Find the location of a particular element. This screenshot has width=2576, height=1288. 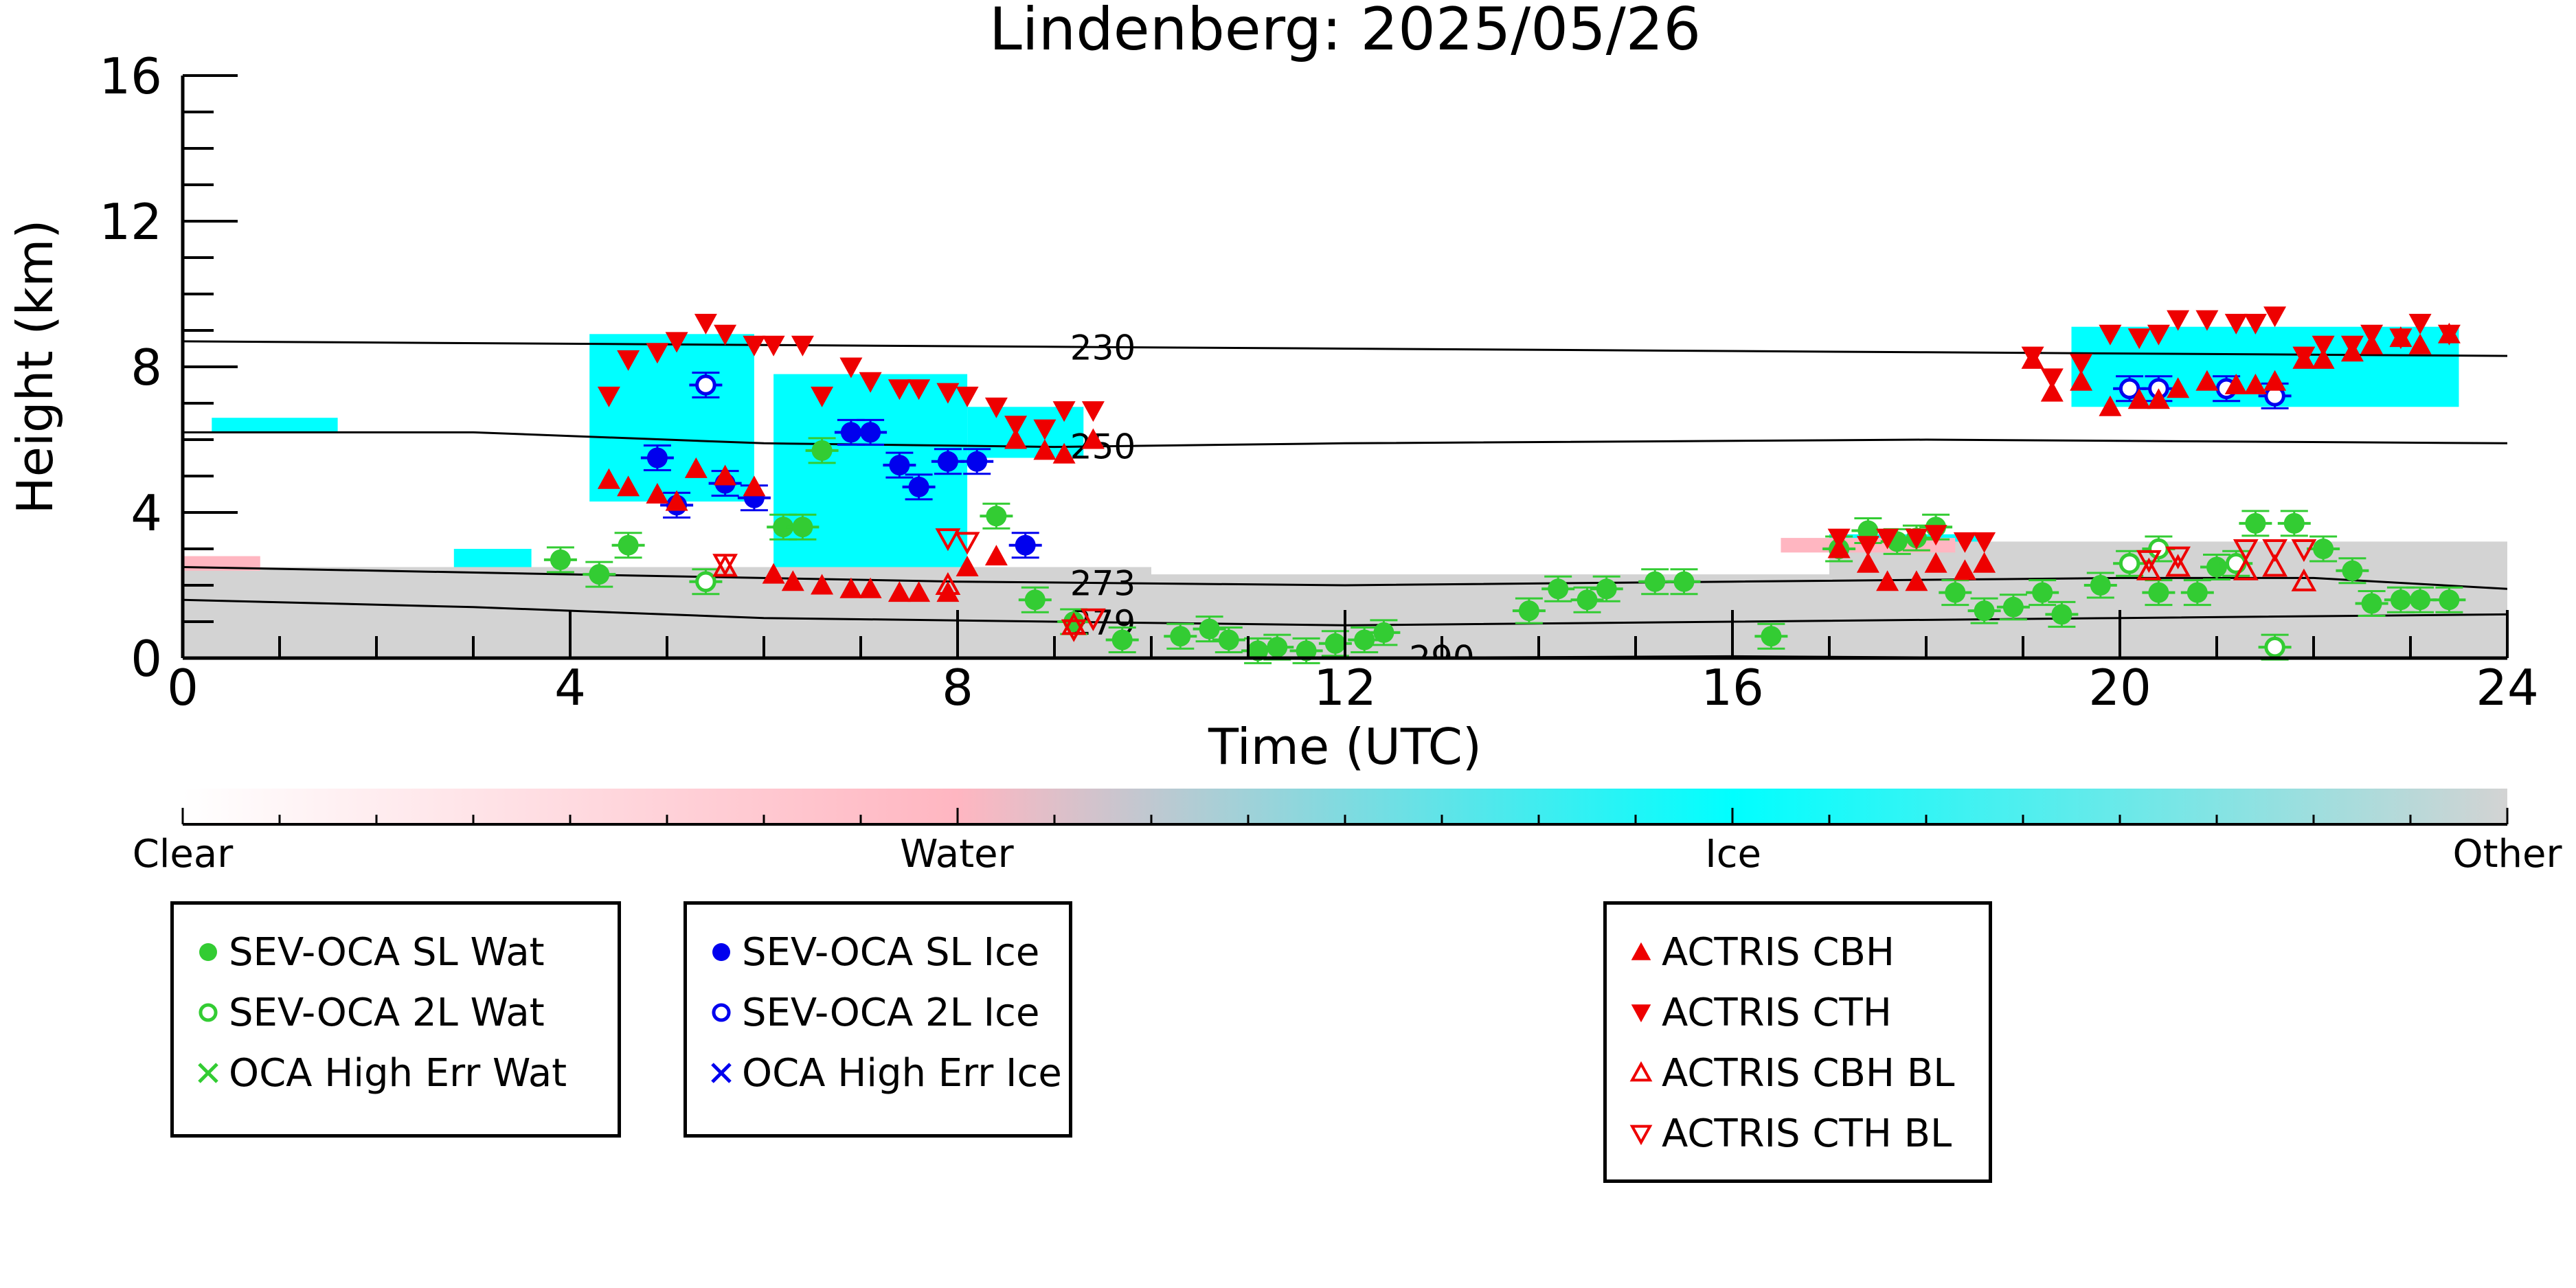

legend-entry-oca-high-err-ice: OCA High Err Ice is located at coordinates (884, 1073).